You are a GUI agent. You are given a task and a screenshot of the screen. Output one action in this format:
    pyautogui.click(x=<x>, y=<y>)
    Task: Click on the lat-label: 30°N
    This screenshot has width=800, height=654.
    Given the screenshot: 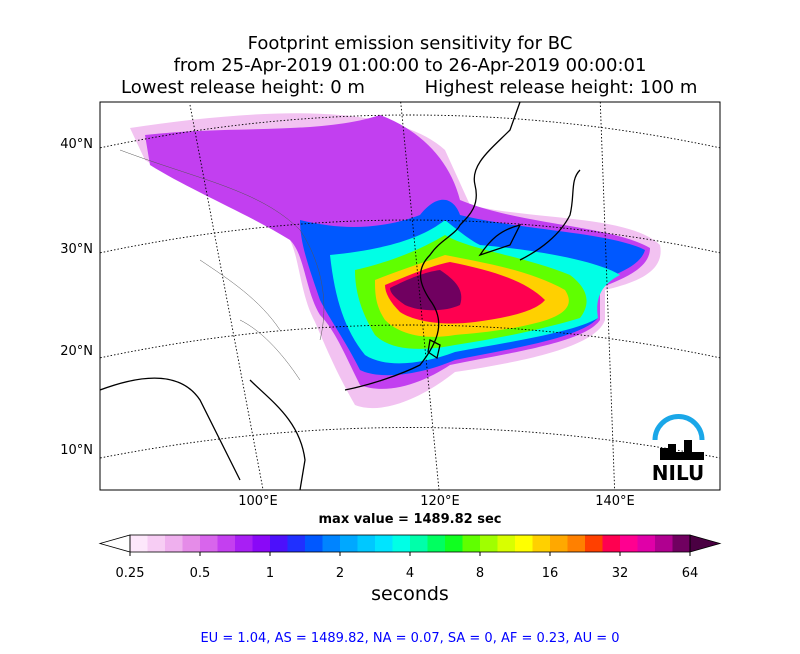 What is the action you would take?
    pyautogui.click(x=76, y=249)
    